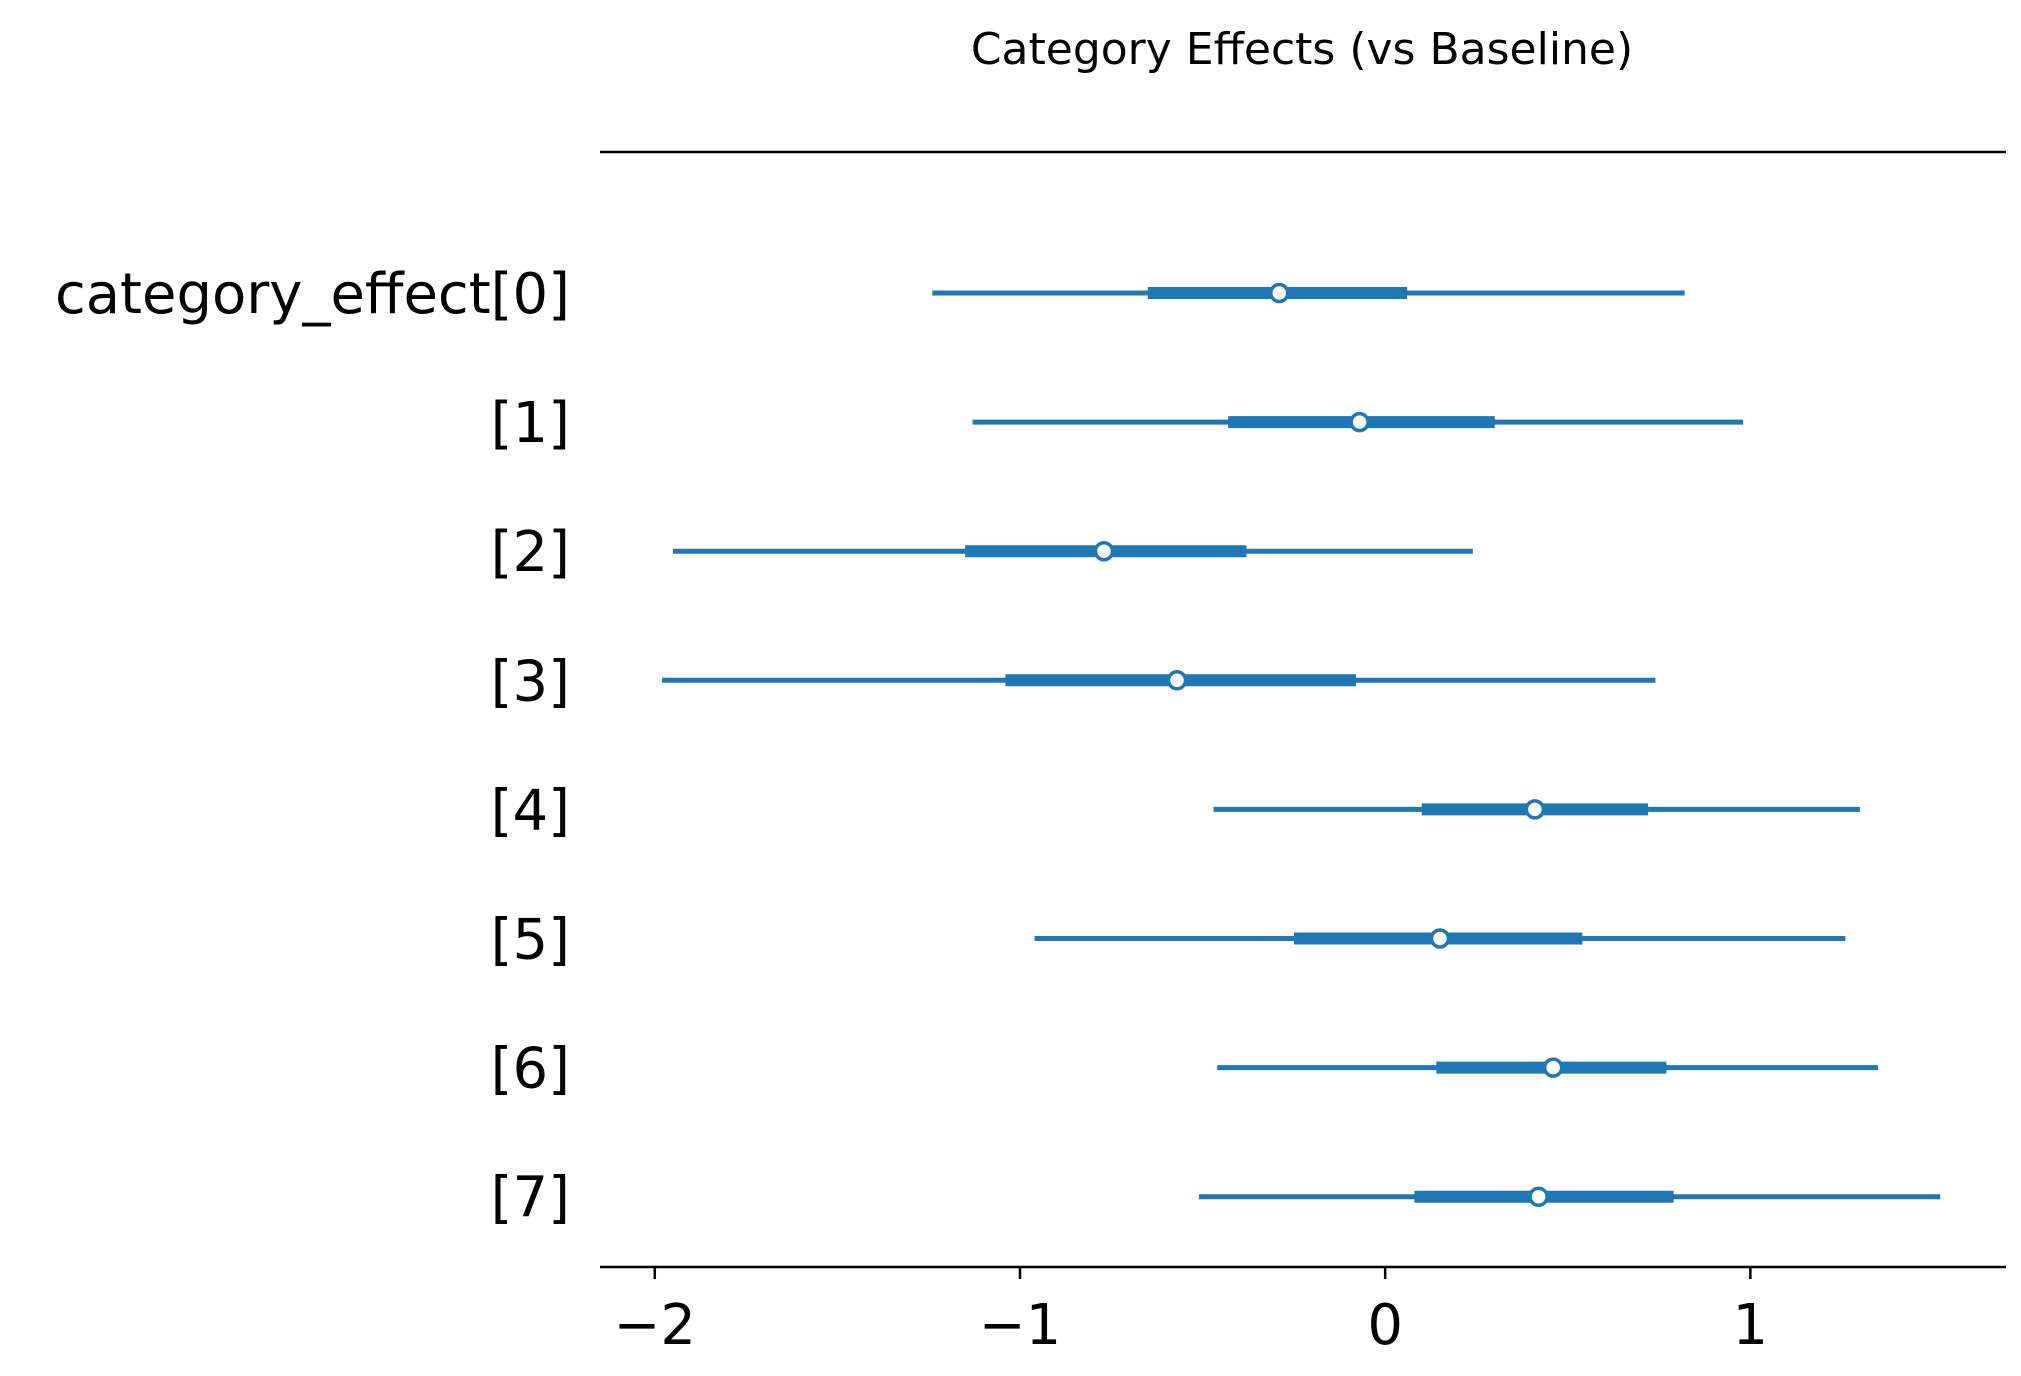 This screenshot has height=1376, width=2021. What do you see at coordinates (1751, 1325) in the screenshot?
I see `x-tick-label: 1` at bounding box center [1751, 1325].